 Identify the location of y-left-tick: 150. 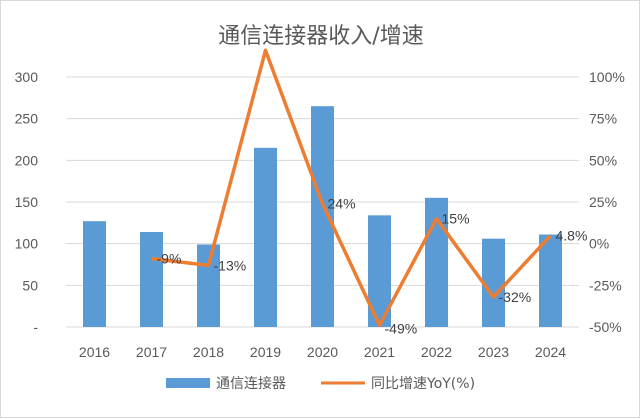
(27, 202).